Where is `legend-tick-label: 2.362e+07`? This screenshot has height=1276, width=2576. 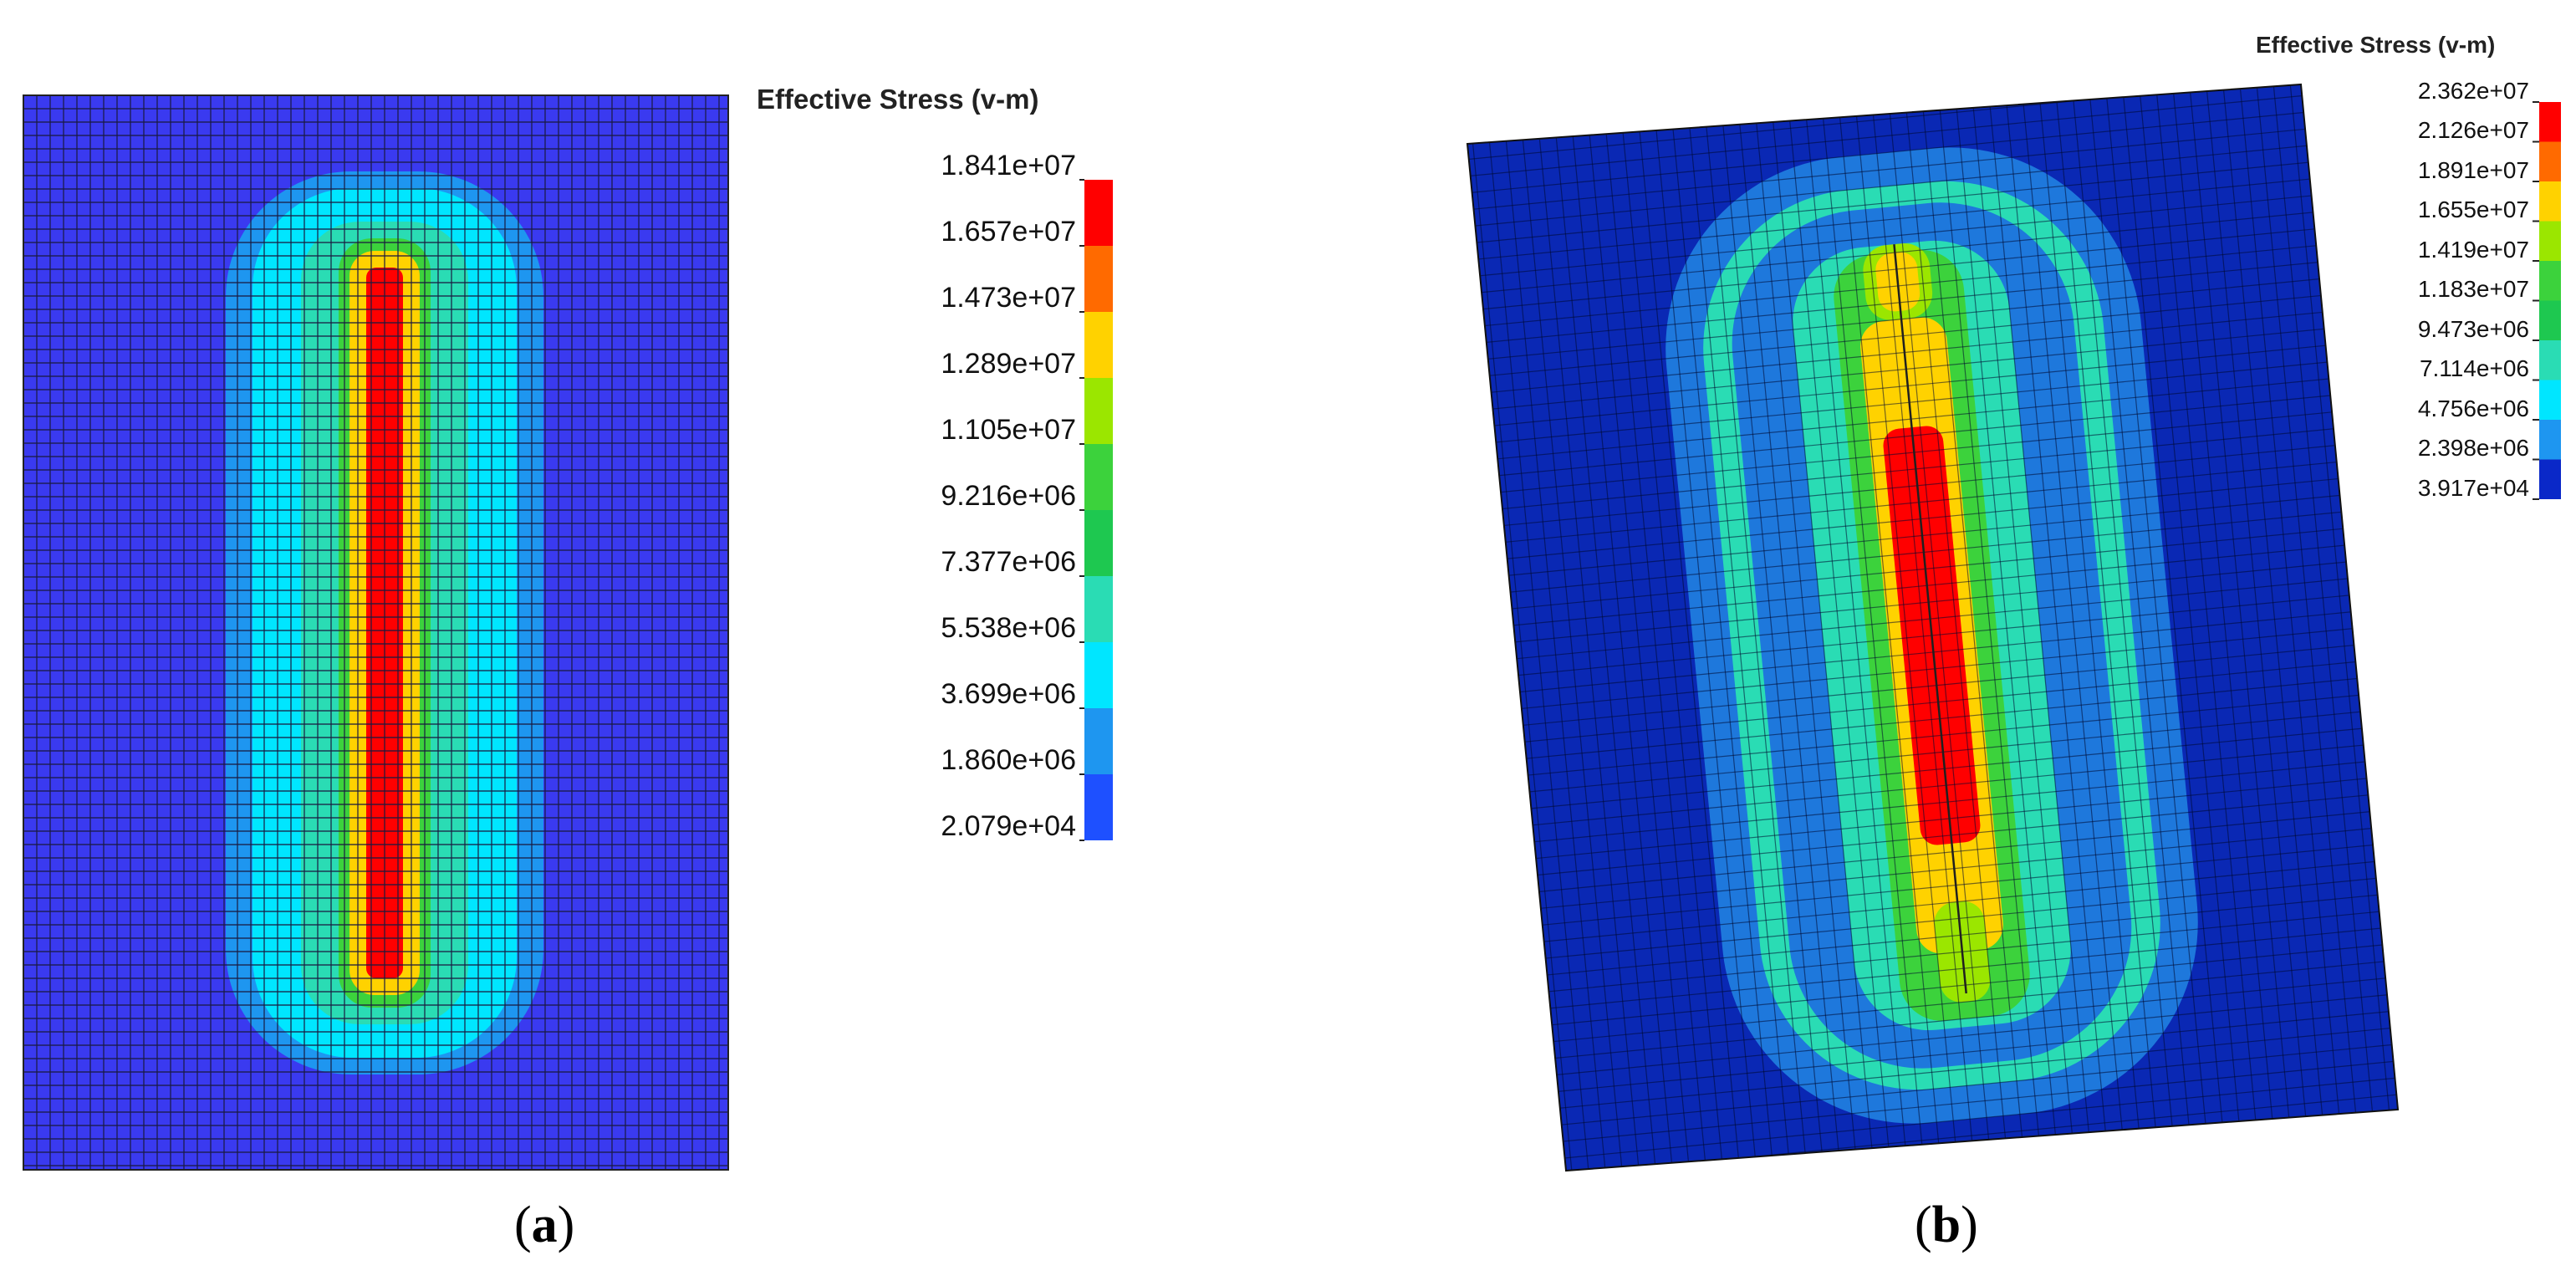
legend-tick-label: 2.362e+07 is located at coordinates (2473, 91).